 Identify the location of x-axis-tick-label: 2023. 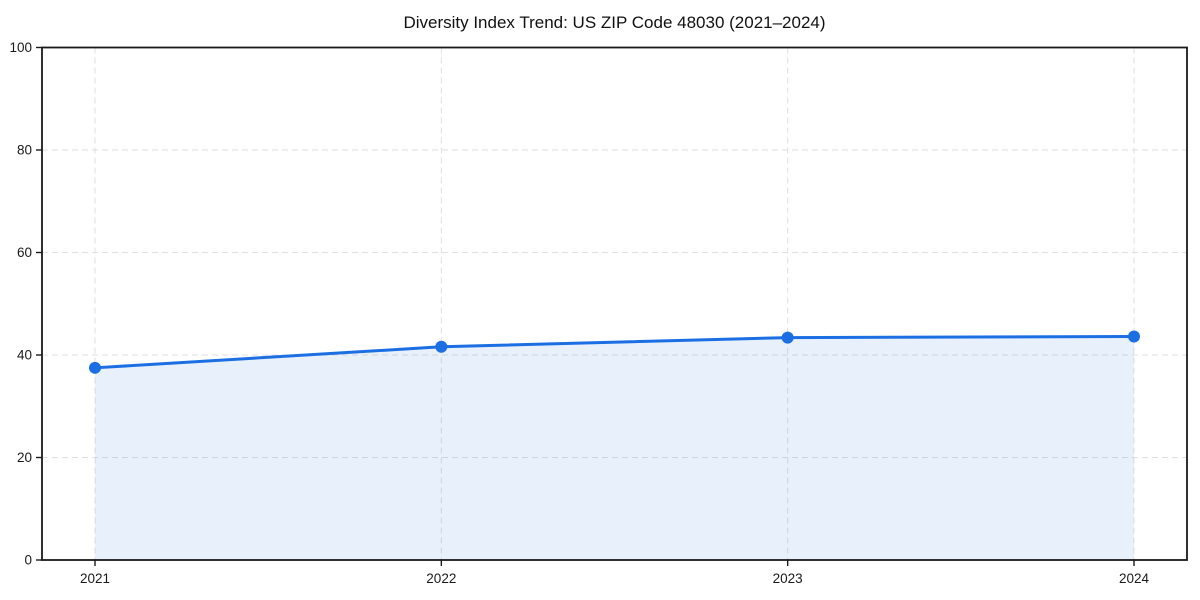
(788, 578).